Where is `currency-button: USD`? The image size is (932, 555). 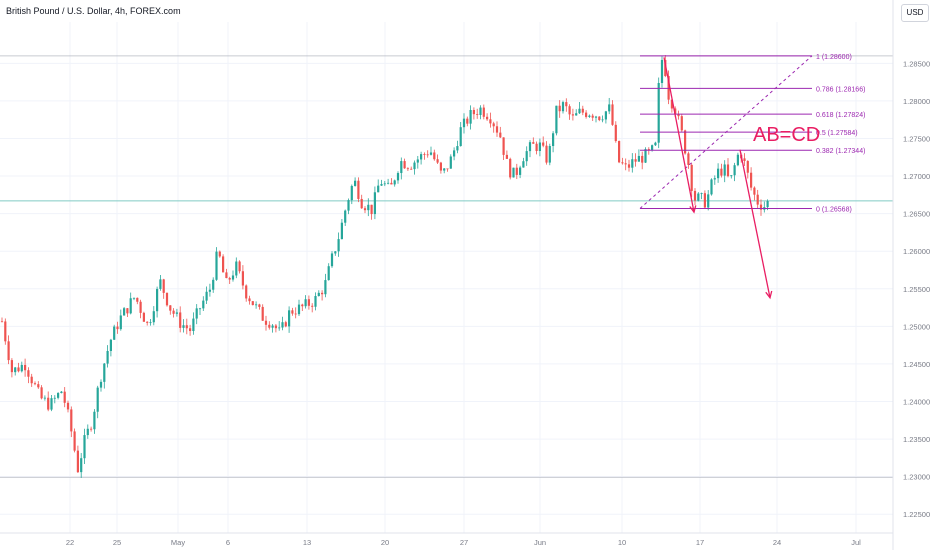
currency-button: USD is located at coordinates (915, 13).